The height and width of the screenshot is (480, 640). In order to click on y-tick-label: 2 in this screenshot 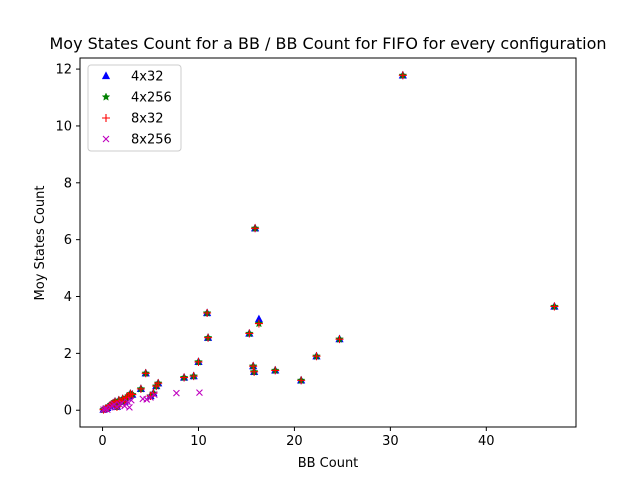, I will do `click(68, 354)`.